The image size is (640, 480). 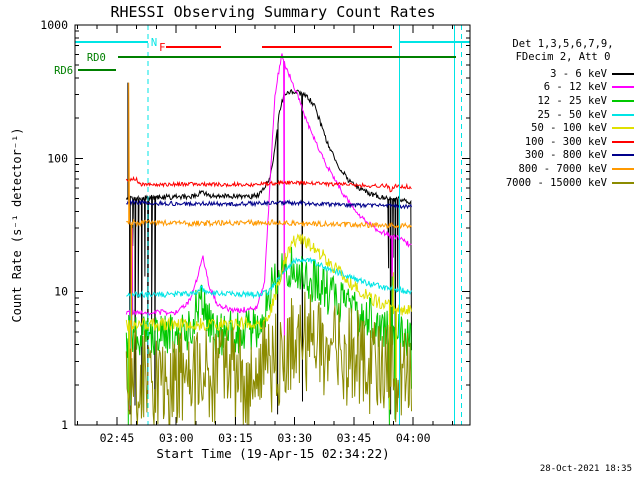 What do you see at coordinates (64, 425) in the screenshot?
I see `svg-text: 1` at bounding box center [64, 425].